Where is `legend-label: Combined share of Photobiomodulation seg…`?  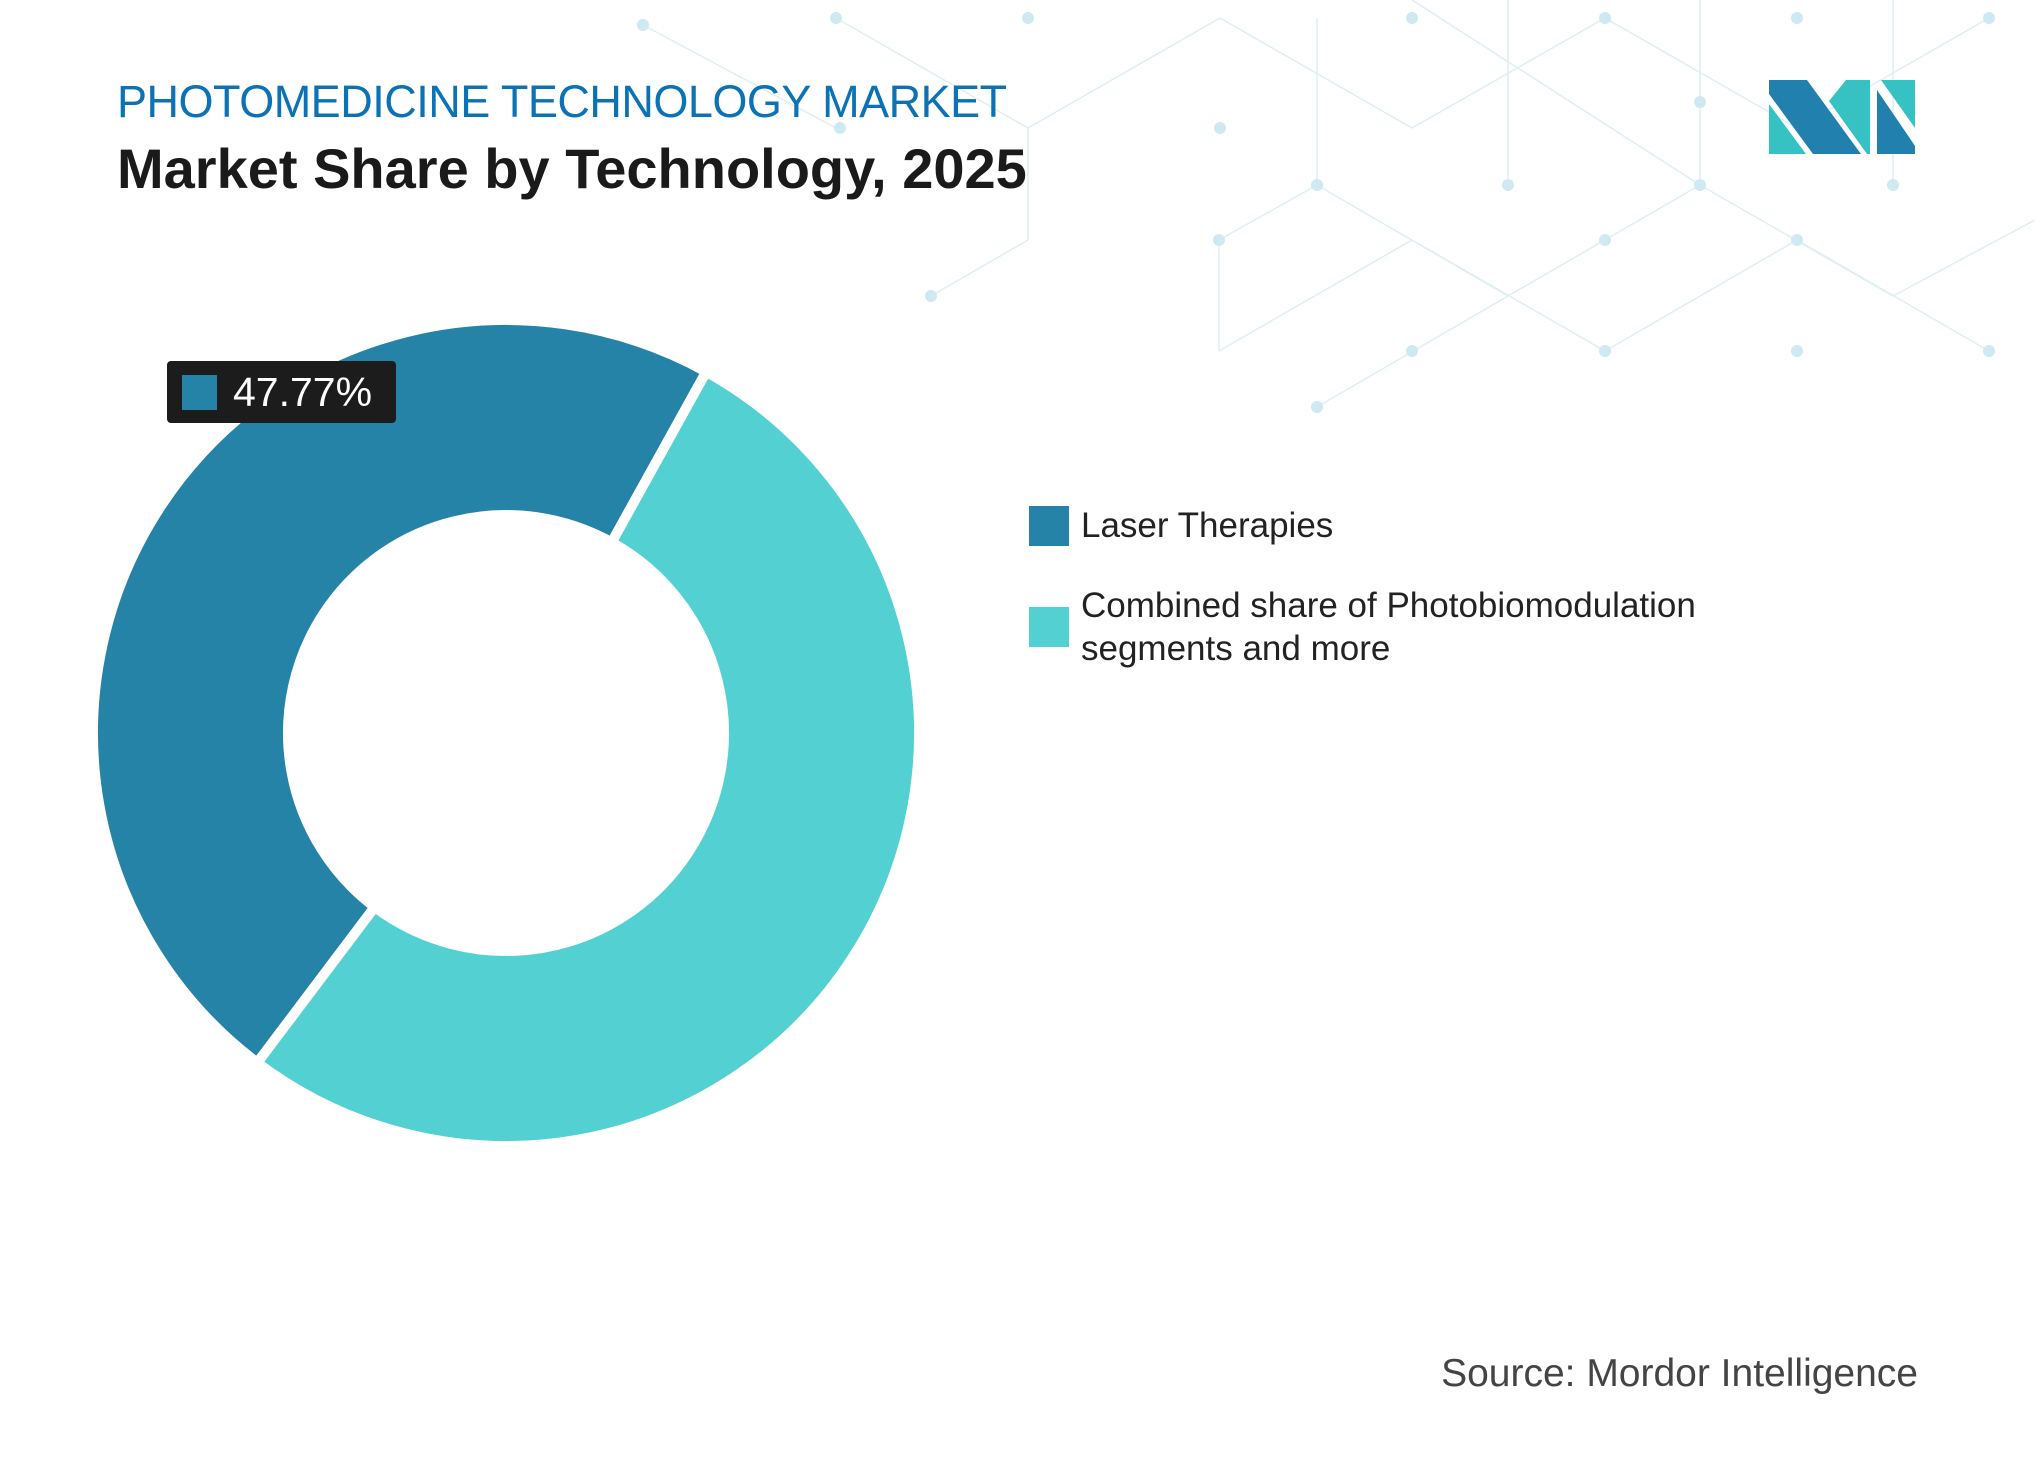 legend-label: Combined share of Photobiomodulation seg… is located at coordinates (1388, 627).